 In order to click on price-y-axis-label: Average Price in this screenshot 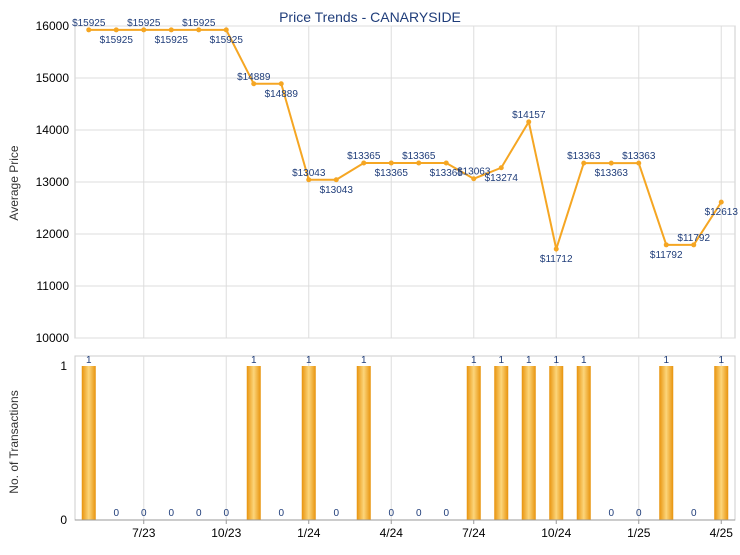, I will do `click(14, 182)`.